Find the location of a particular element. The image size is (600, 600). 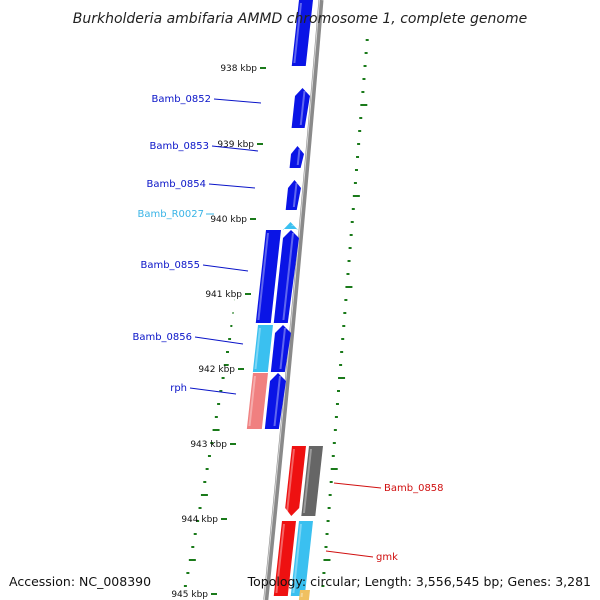

gene-block-bamb-0855-outer is located at coordinates (286, 276).